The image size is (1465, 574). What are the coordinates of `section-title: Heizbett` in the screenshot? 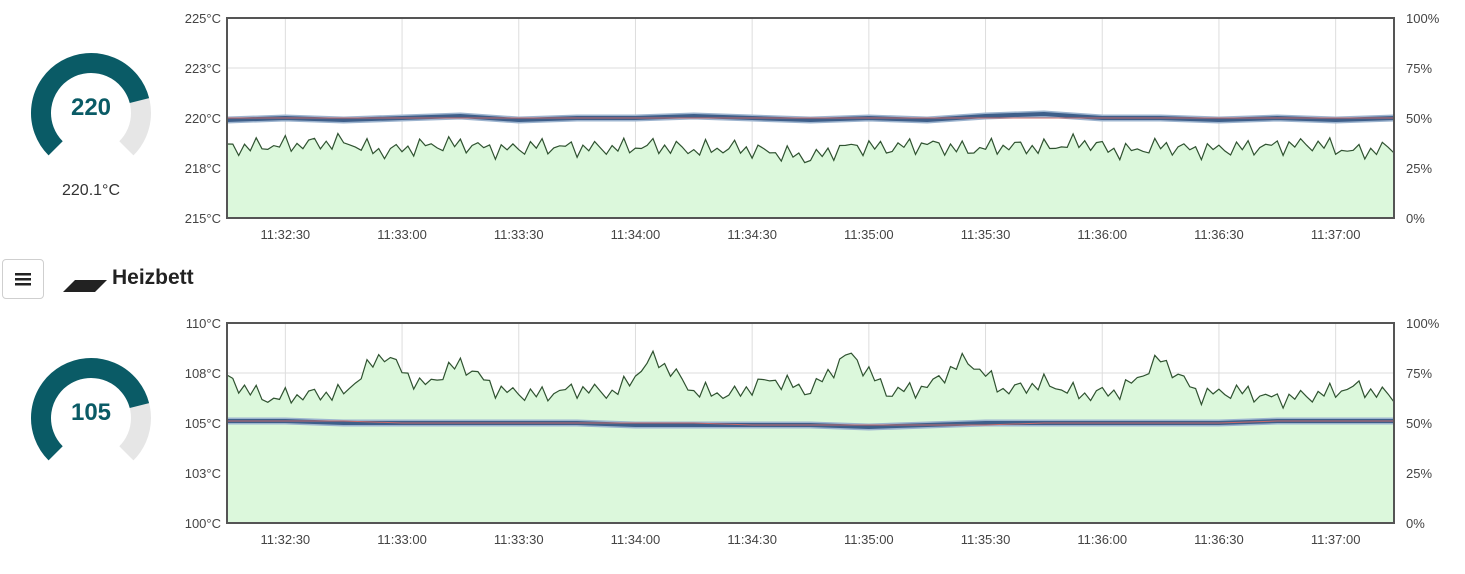 It's located at (153, 277).